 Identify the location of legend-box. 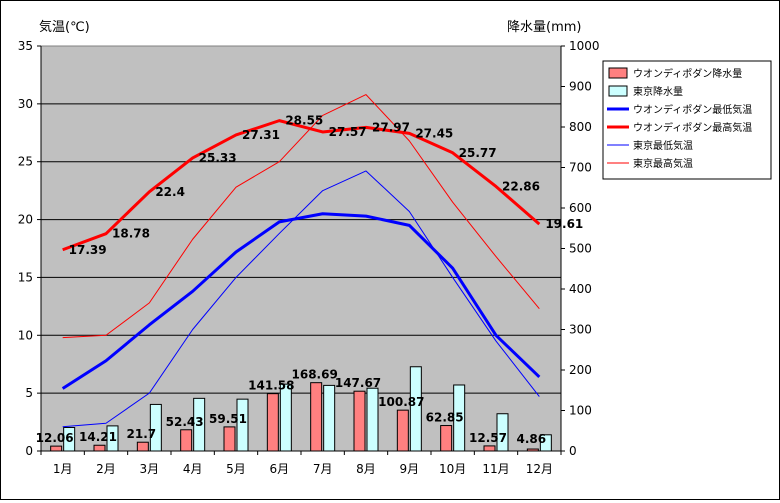
(687, 120).